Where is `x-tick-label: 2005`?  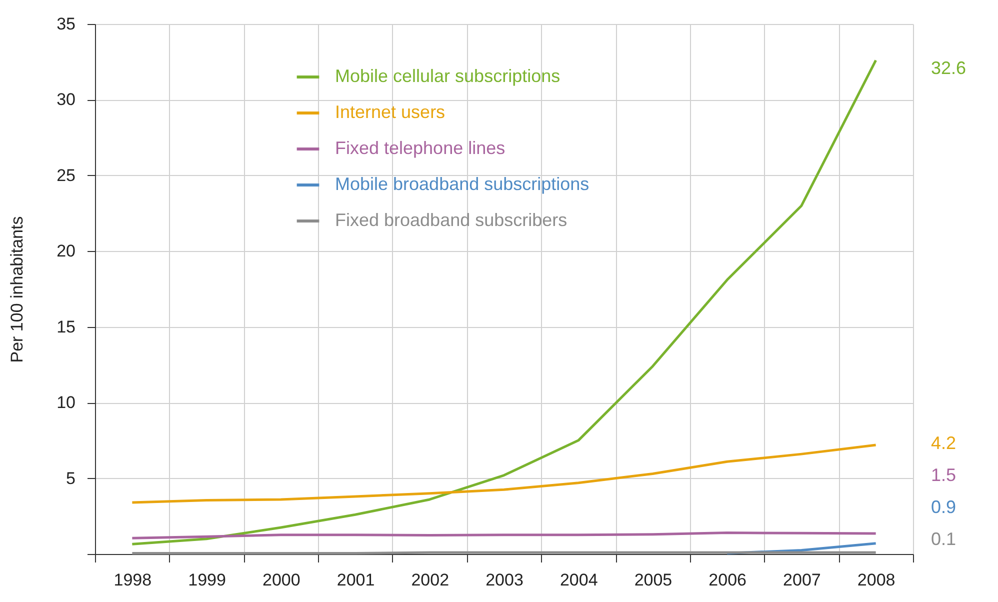 x-tick-label: 2005 is located at coordinates (653, 580).